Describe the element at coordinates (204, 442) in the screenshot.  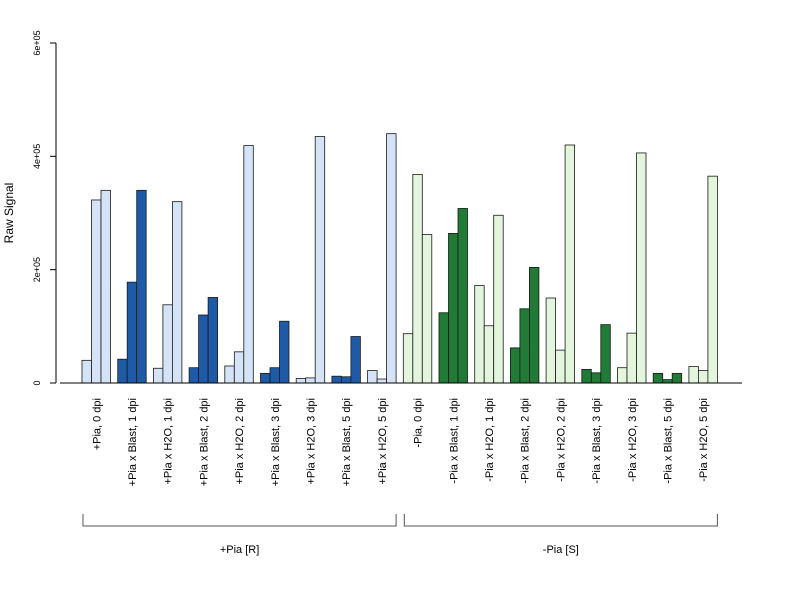
I see `category-label: +Pia x Blast, 2 dpi` at that location.